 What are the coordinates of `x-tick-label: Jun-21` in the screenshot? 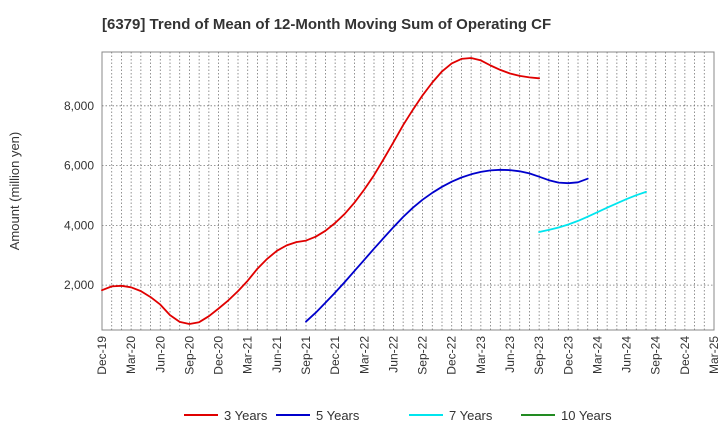 It's located at (277, 354).